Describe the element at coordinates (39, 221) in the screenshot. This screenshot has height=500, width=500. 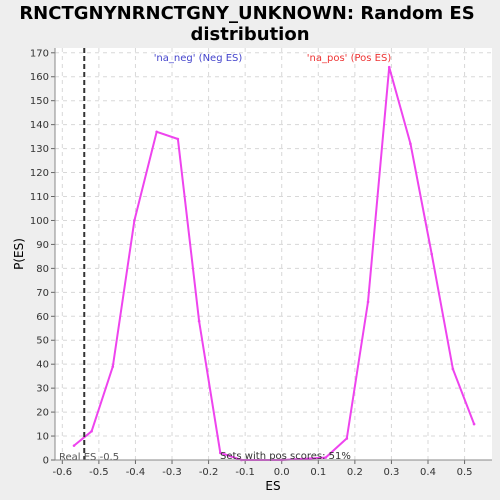
I see `y-tick-label: 100` at that location.